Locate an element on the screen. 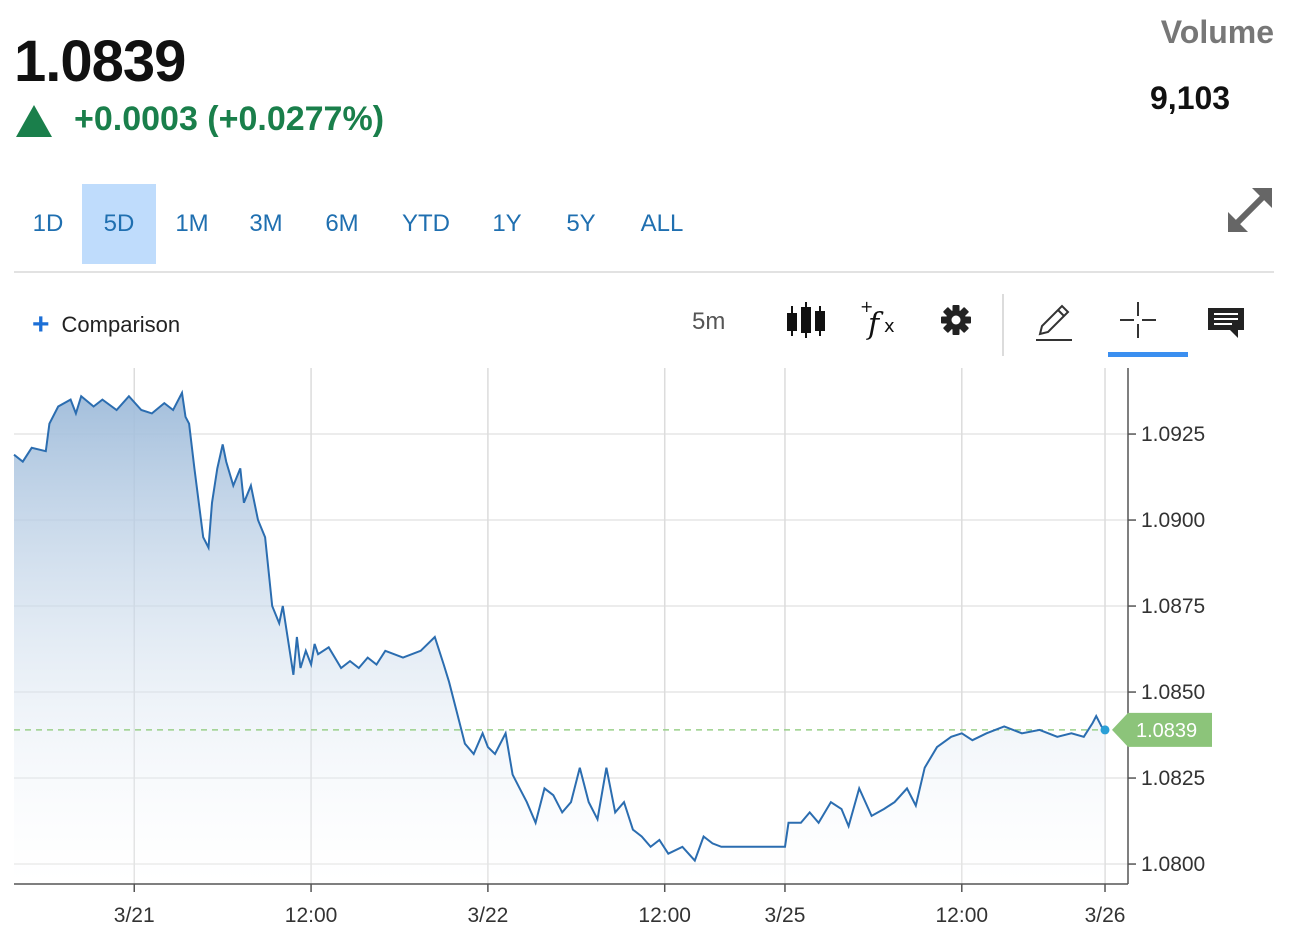  up-triangle-icon is located at coordinates (34, 120).